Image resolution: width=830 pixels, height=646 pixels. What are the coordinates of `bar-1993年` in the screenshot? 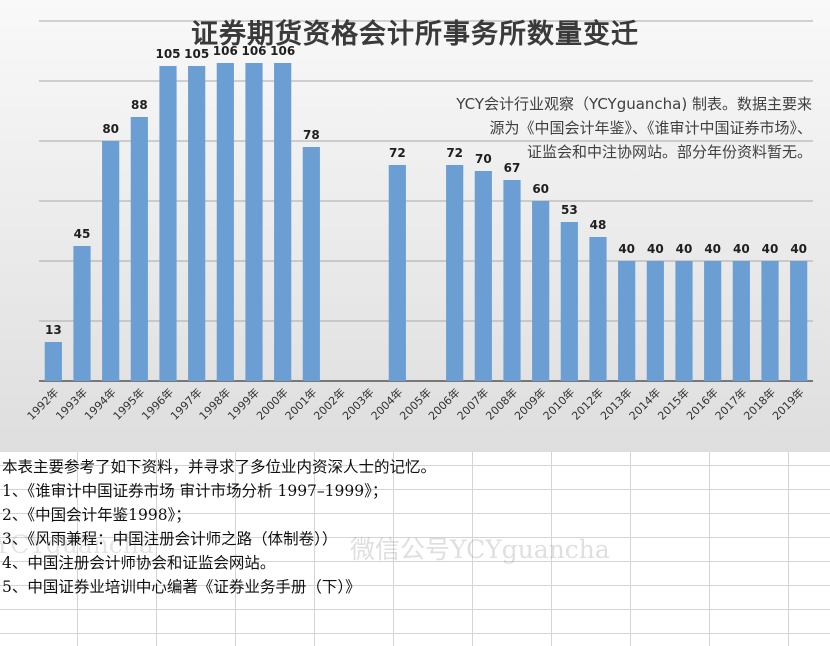 It's located at (82, 313).